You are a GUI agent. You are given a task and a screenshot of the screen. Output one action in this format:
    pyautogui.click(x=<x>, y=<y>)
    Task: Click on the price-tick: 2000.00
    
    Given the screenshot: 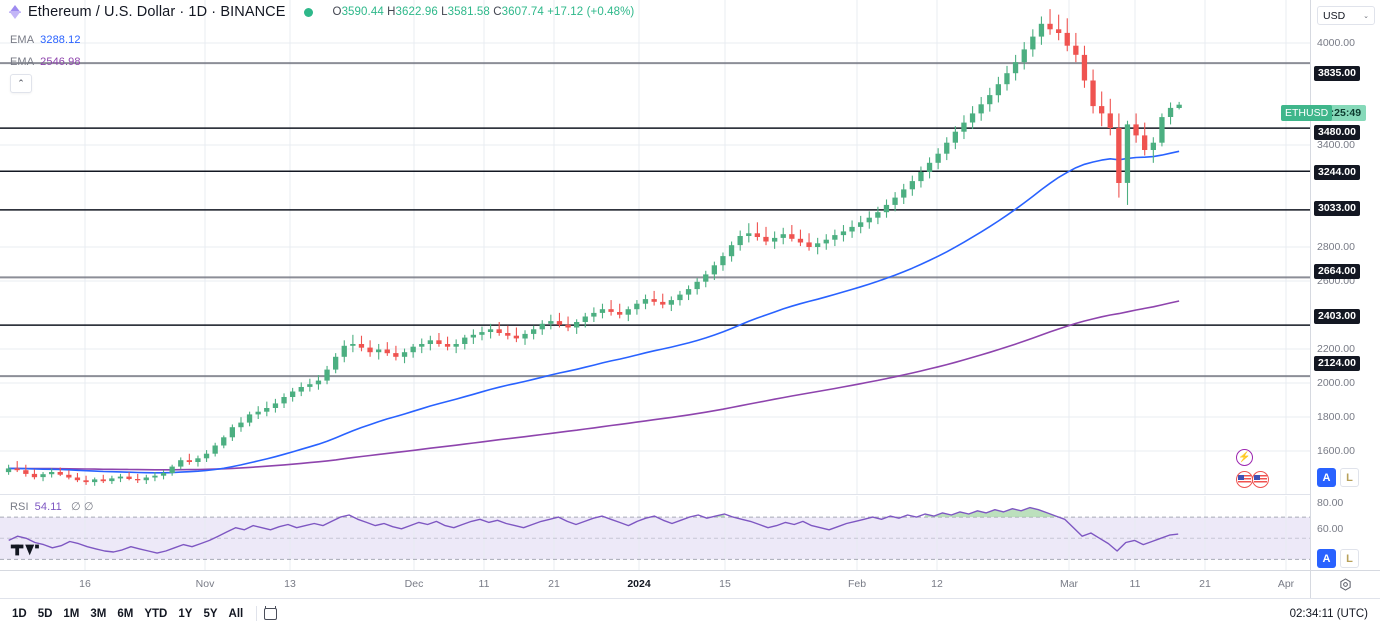 What is the action you would take?
    pyautogui.click(x=1336, y=383)
    